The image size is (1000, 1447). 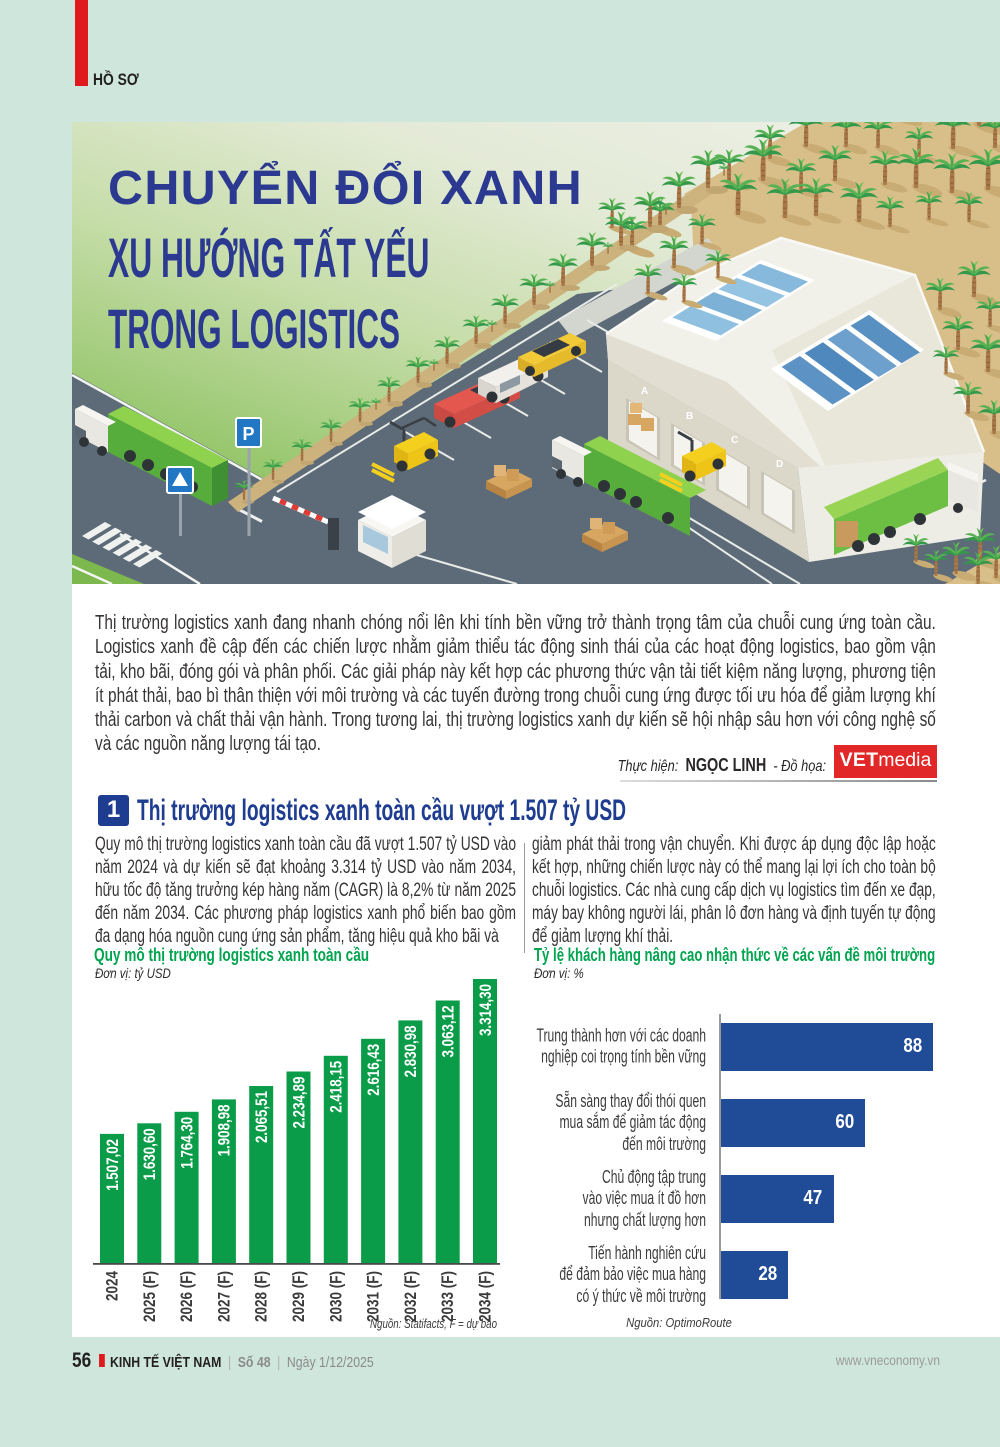 What do you see at coordinates (411, 1051) in the screenshot?
I see `svg-text: 2.830,98` at bounding box center [411, 1051].